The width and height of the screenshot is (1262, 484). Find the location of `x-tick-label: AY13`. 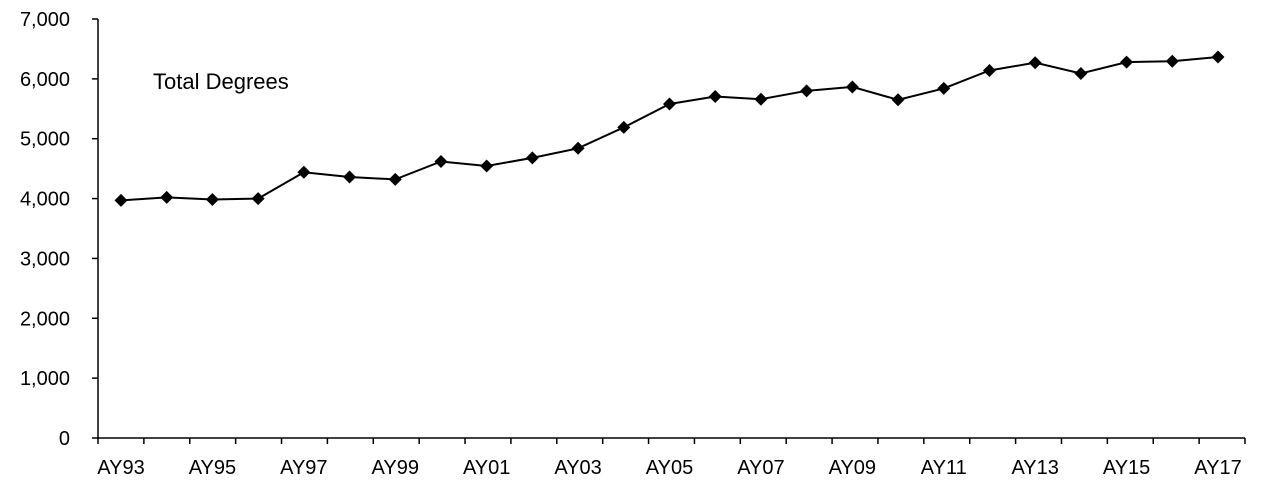

x-tick-label: AY13 is located at coordinates (1034, 468).